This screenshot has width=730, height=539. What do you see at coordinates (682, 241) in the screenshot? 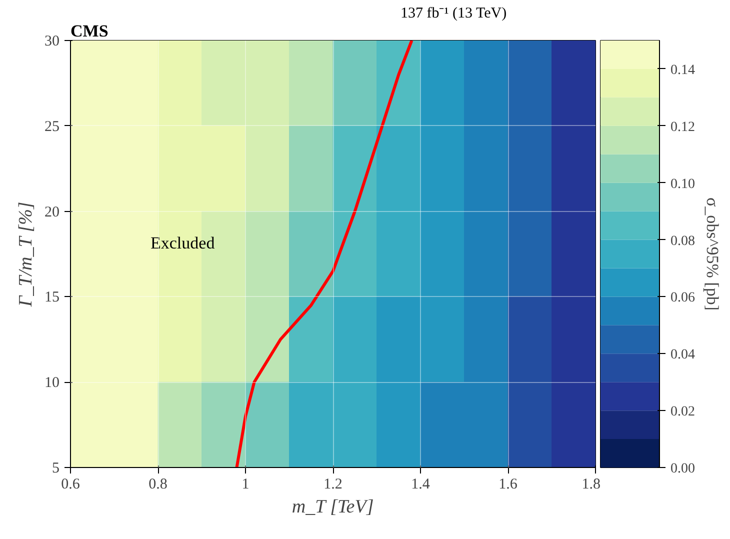
I see `color-bar-label: 0.08` at bounding box center [682, 241].